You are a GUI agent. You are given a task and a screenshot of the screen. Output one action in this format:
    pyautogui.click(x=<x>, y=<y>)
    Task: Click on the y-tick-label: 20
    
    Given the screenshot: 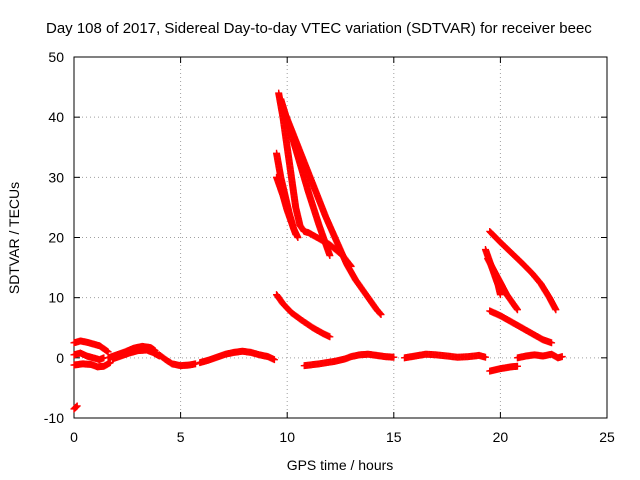 What is the action you would take?
    pyautogui.click(x=56, y=238)
    